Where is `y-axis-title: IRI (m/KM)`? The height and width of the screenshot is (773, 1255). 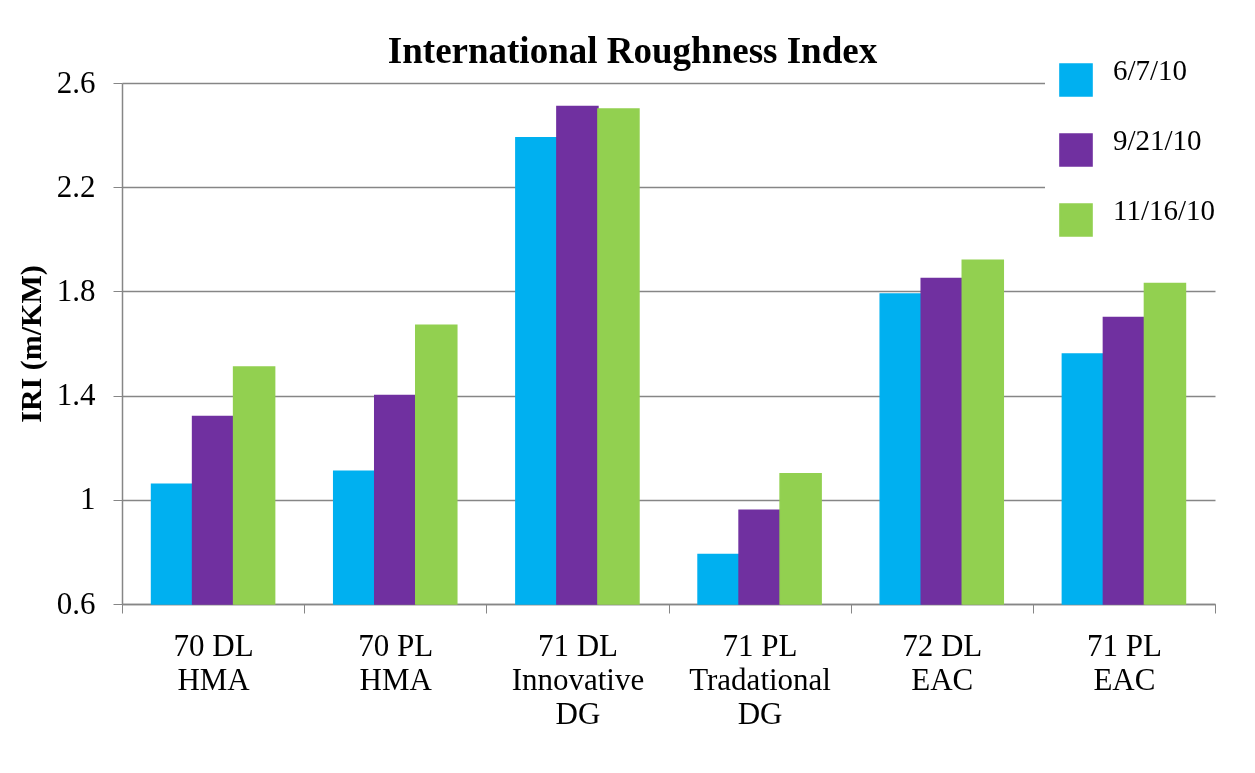 y-axis-title: IRI (m/KM) is located at coordinates (30, 344).